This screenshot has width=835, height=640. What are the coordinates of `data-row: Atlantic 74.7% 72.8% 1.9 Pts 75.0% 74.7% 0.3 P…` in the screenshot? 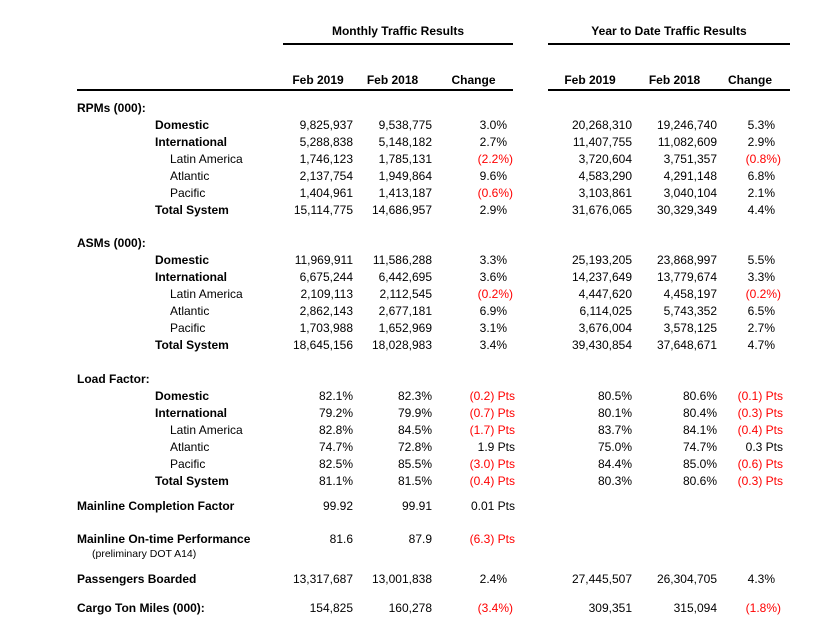 It's located at (456, 447).